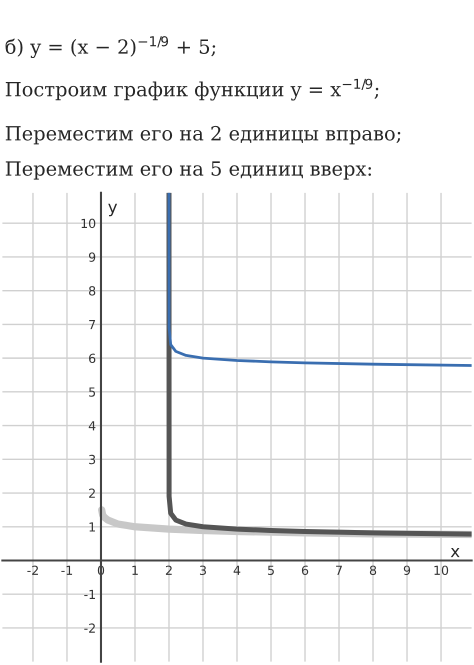  What do you see at coordinates (192, 89) in the screenshot?
I see `text: Построим график функции y = x$^{−1/9}$;` at bounding box center [192, 89].